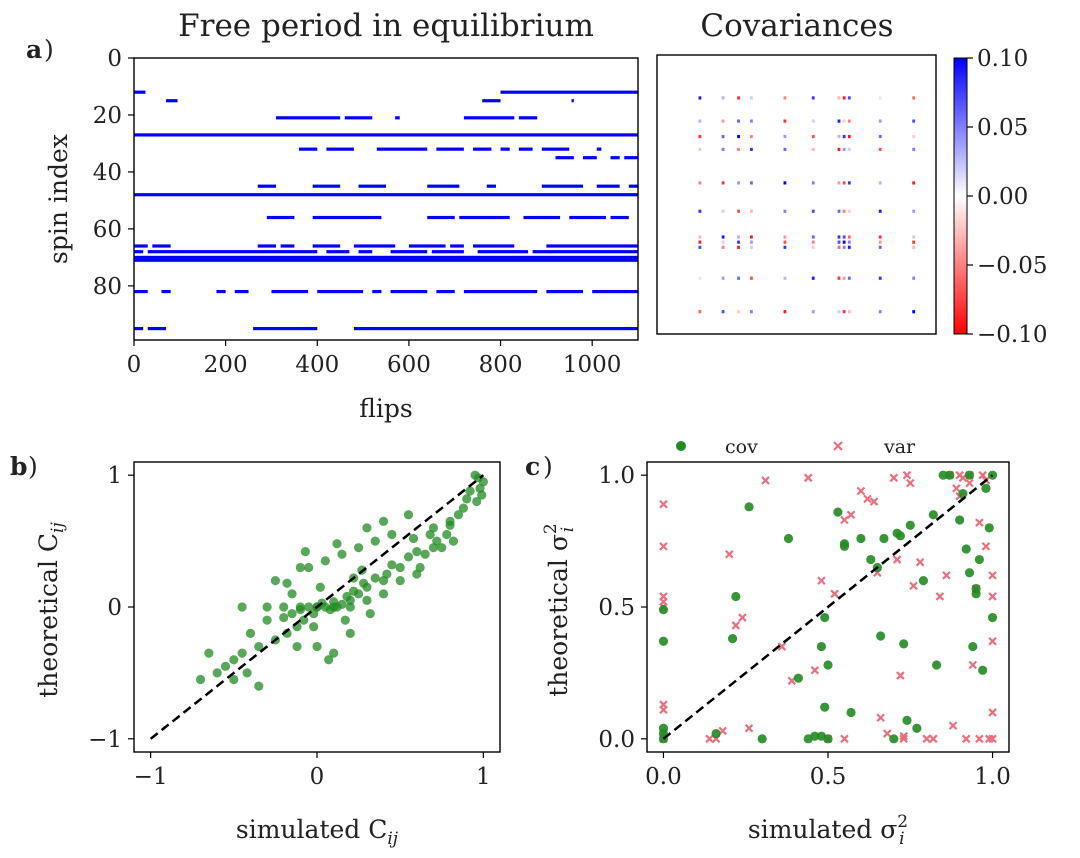 The image size is (1080, 858). What do you see at coordinates (312, 771) in the screenshot?
I see `b-x-ticks: −1 0 1` at bounding box center [312, 771].